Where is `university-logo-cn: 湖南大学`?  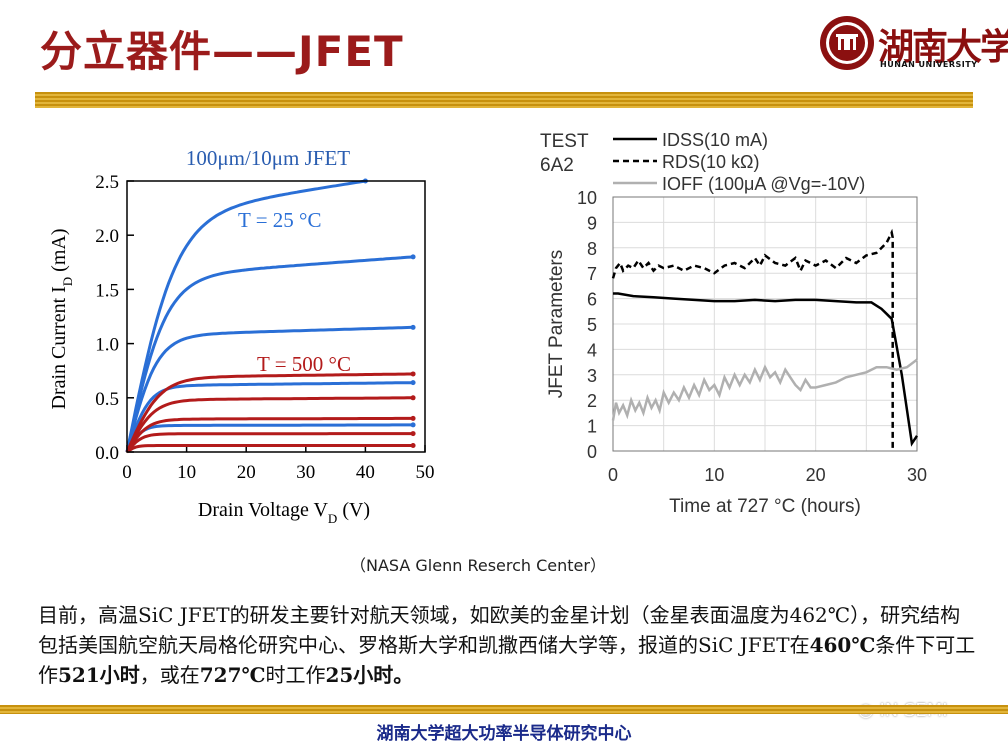 university-logo-cn: 湖南大学 is located at coordinates (943, 47).